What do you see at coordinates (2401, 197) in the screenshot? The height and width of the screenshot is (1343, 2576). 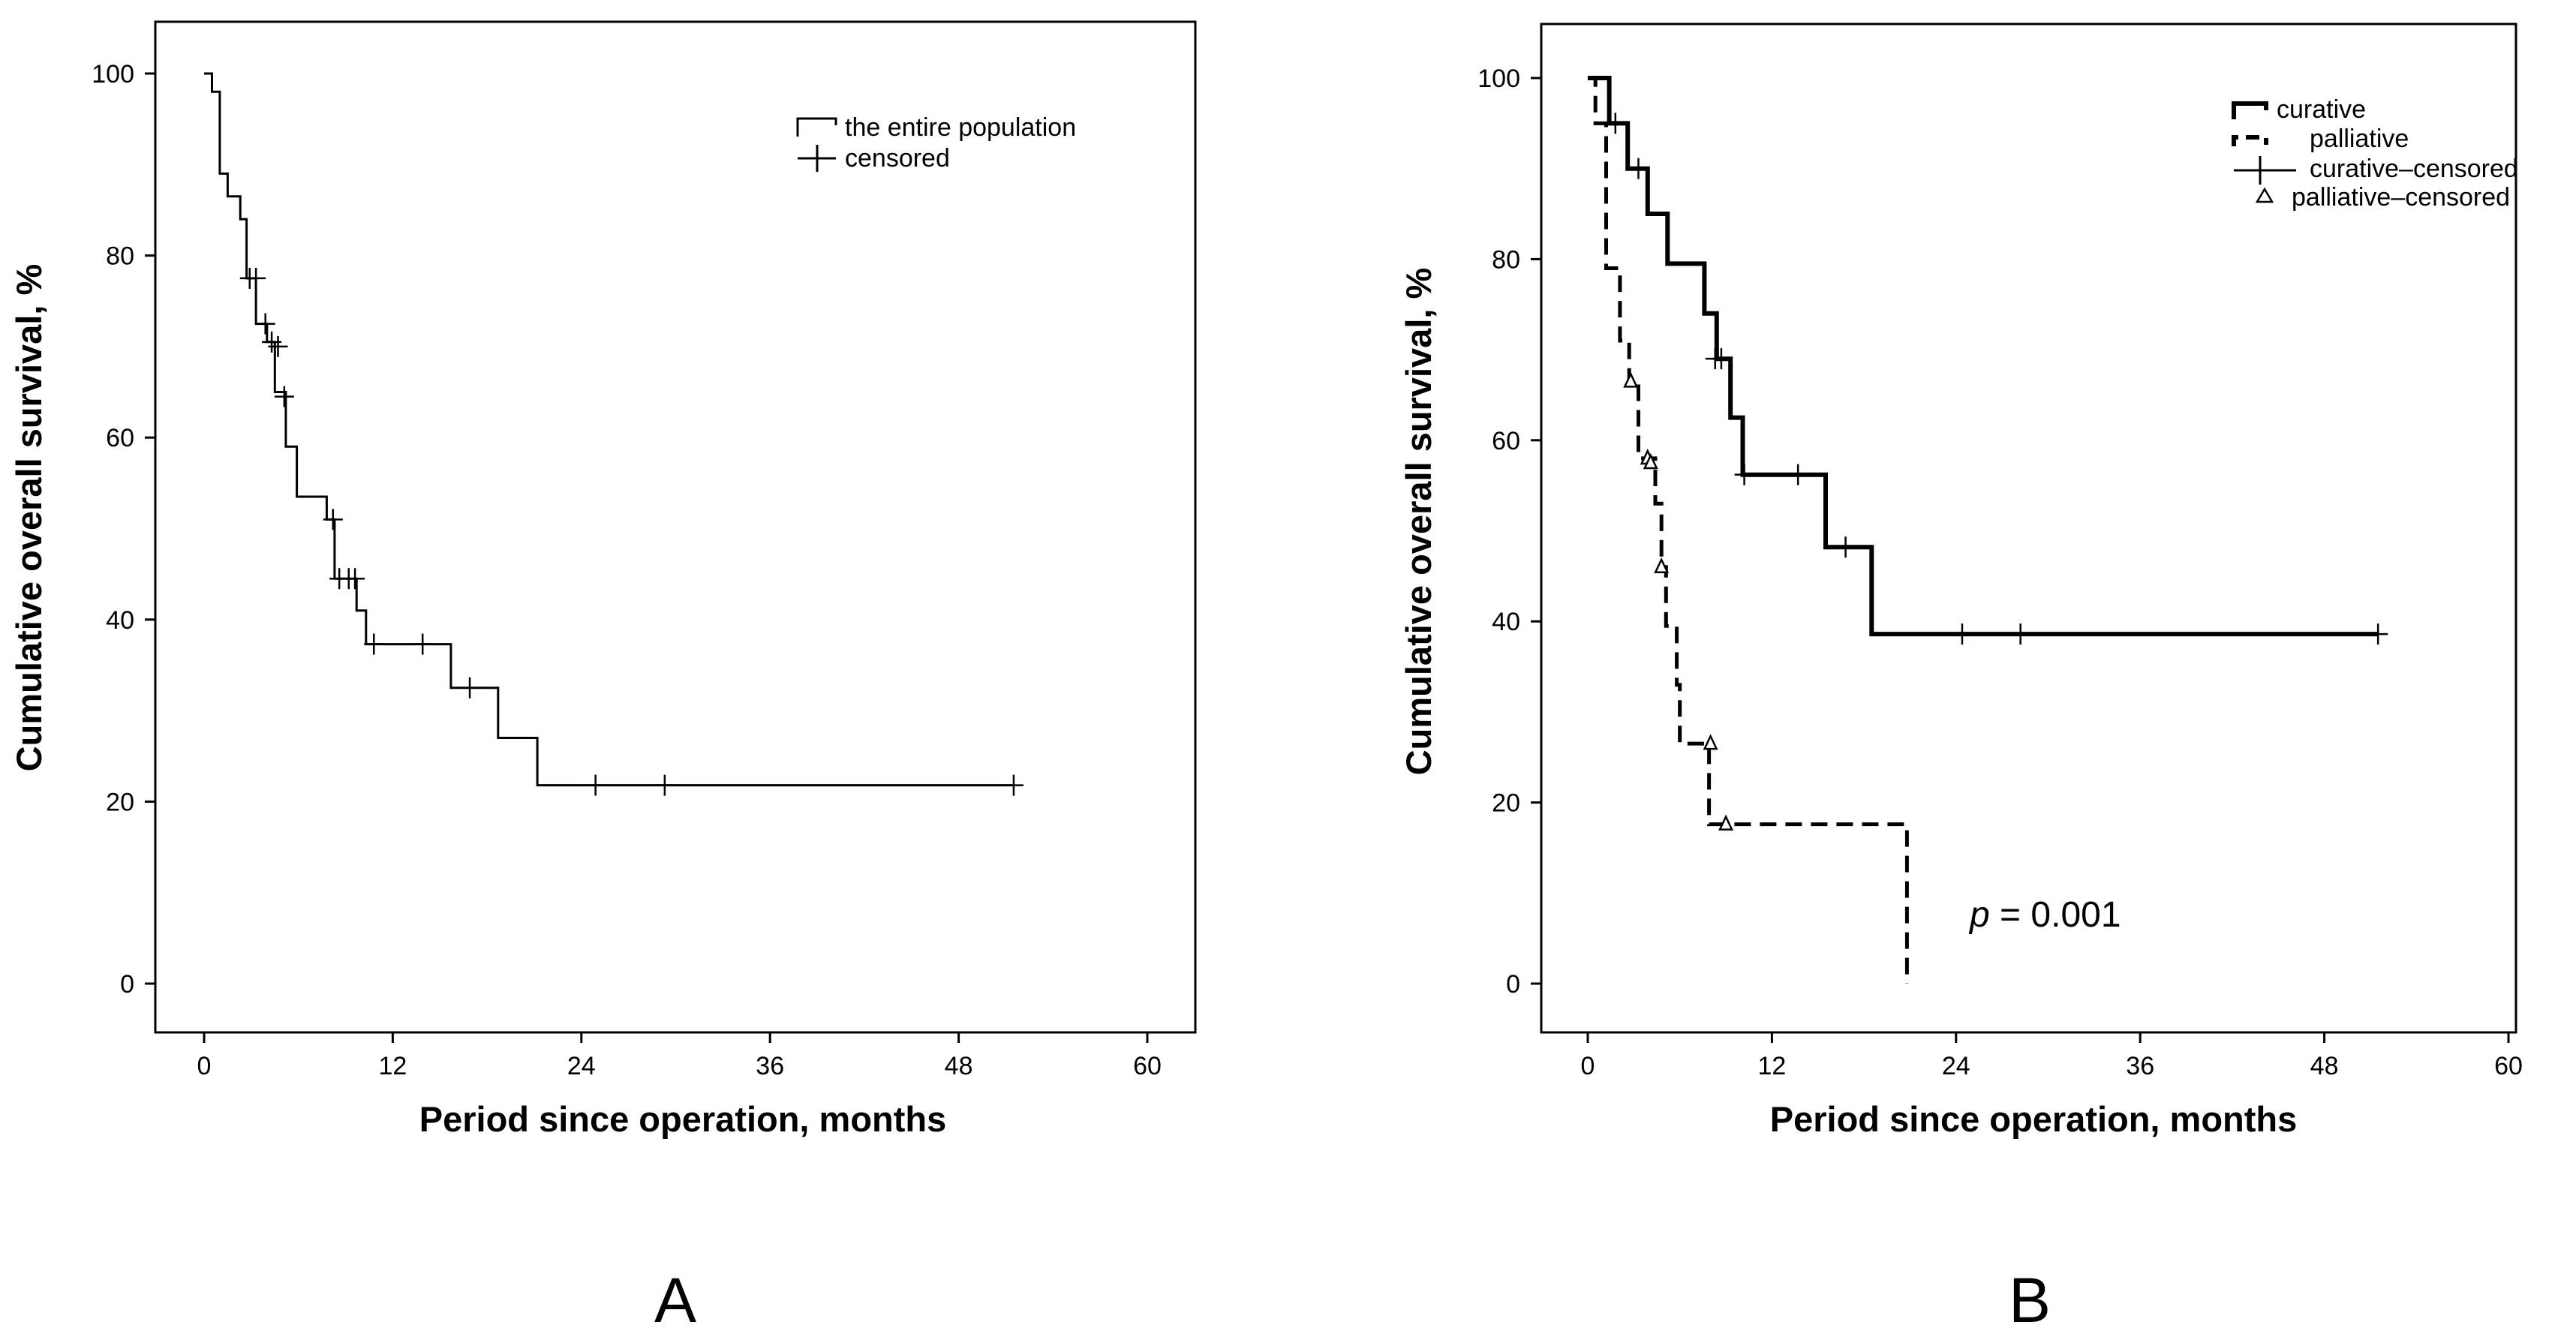 I see `legend-label-palliative-censored: palliative–censored` at bounding box center [2401, 197].